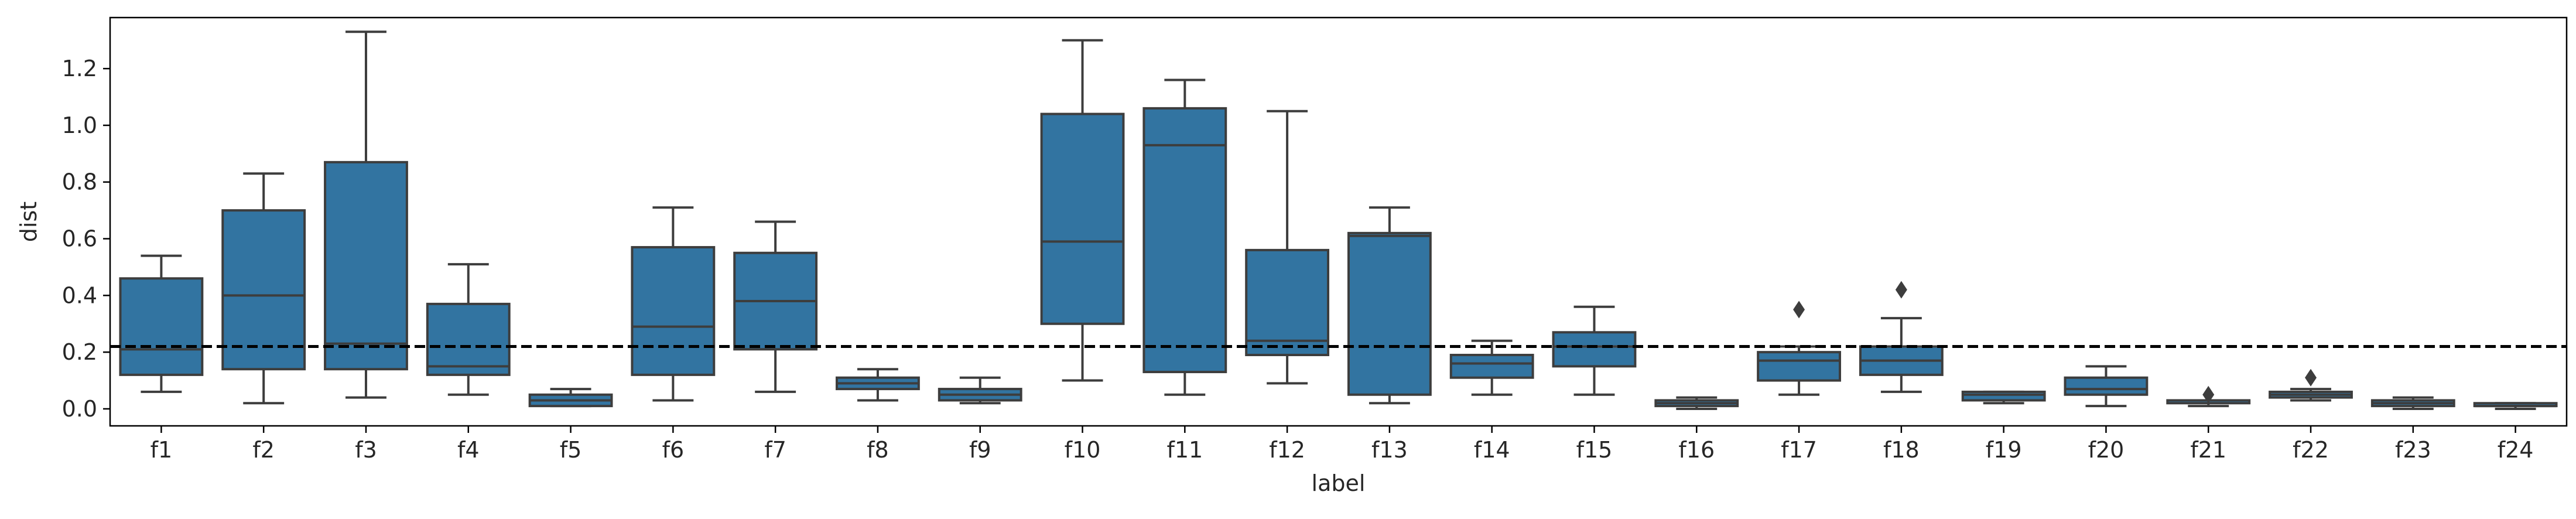 Image resolution: width=2576 pixels, height=519 pixels. What do you see at coordinates (79, 125) in the screenshot?
I see `y-tick-label: 1.0` at bounding box center [79, 125].